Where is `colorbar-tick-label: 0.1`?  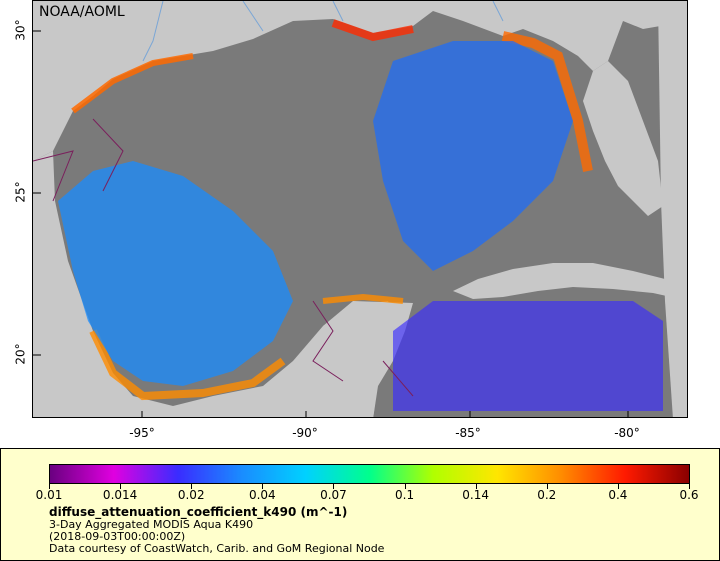 colorbar-tick-label: 0.1 is located at coordinates (405, 495).